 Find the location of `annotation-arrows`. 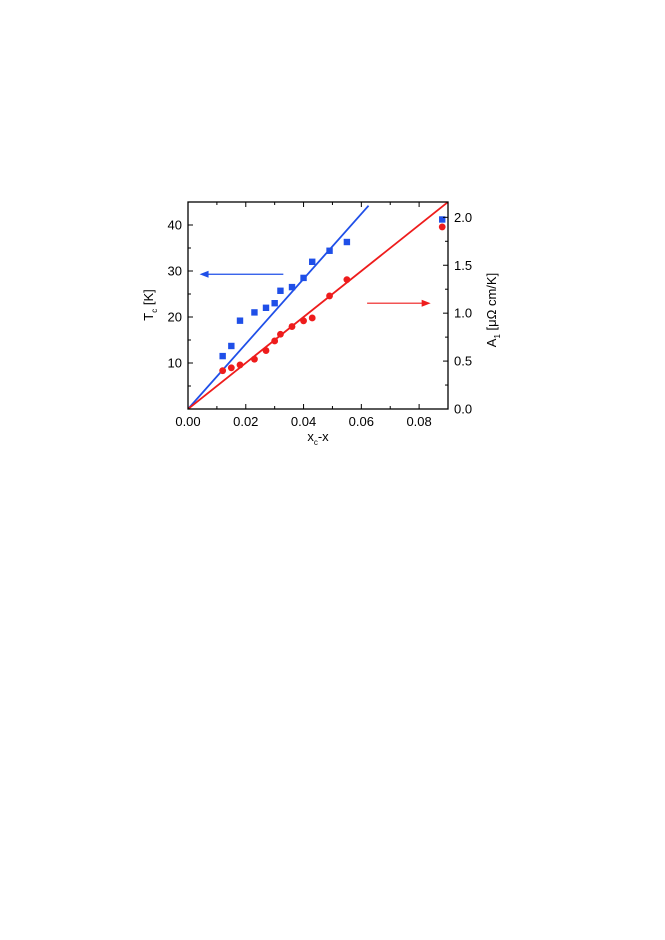

annotation-arrows is located at coordinates (315, 288).